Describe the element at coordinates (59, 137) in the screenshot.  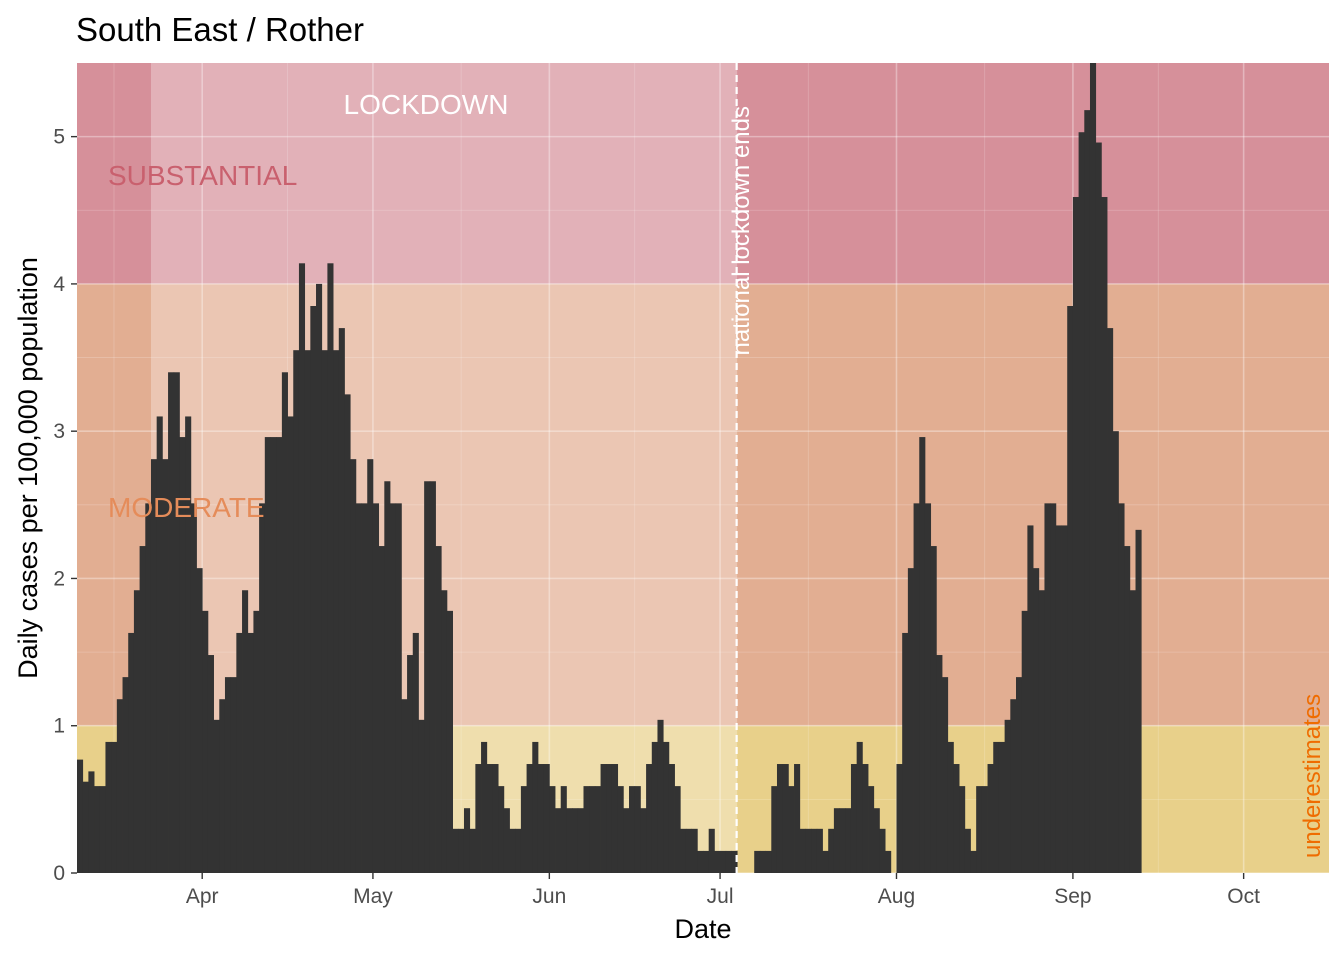
I see `y-tick-label: 5` at that location.